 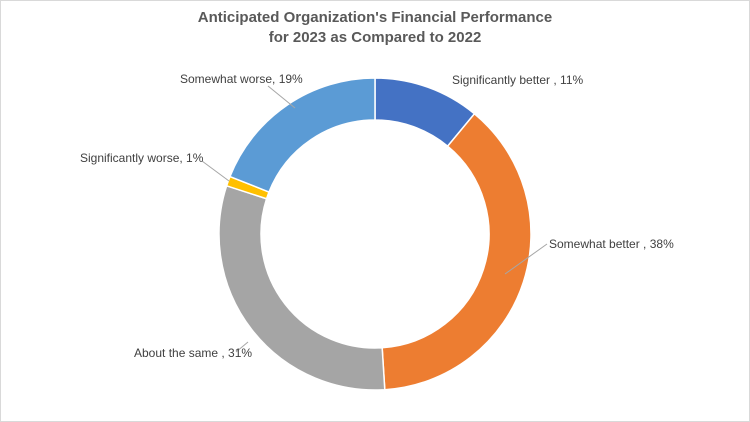 I want to click on leader-line-about-the-same, so click(x=242, y=347).